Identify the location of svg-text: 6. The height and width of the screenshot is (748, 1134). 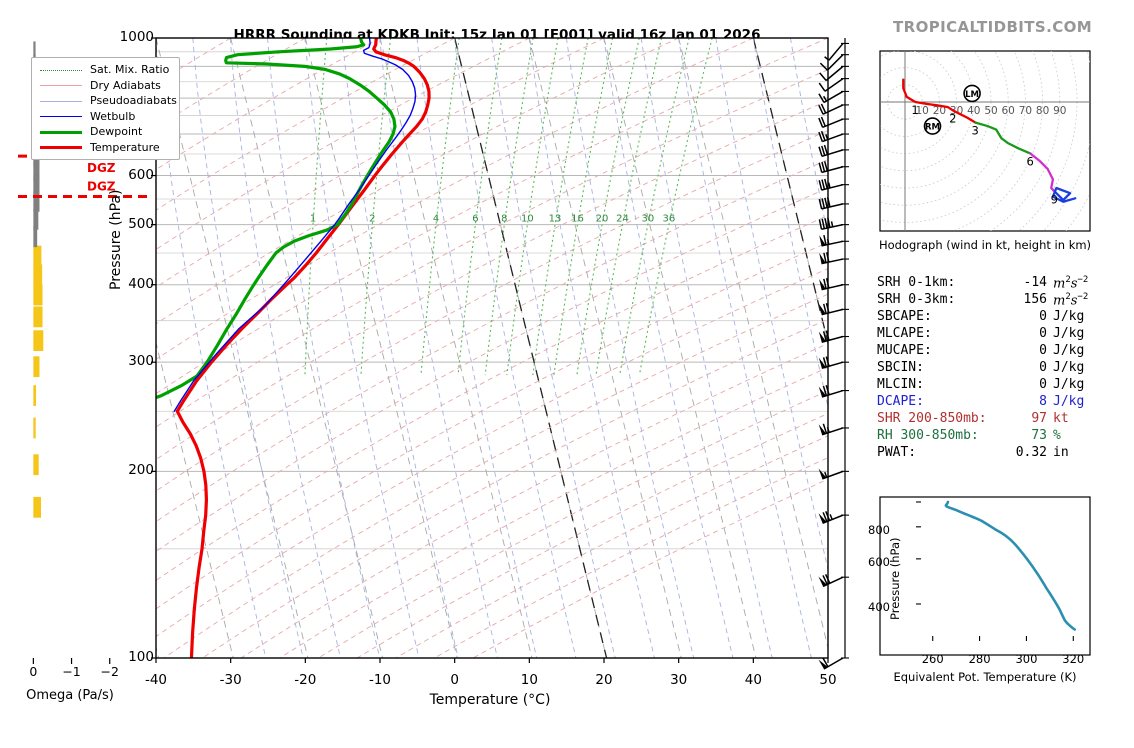
(475, 219).